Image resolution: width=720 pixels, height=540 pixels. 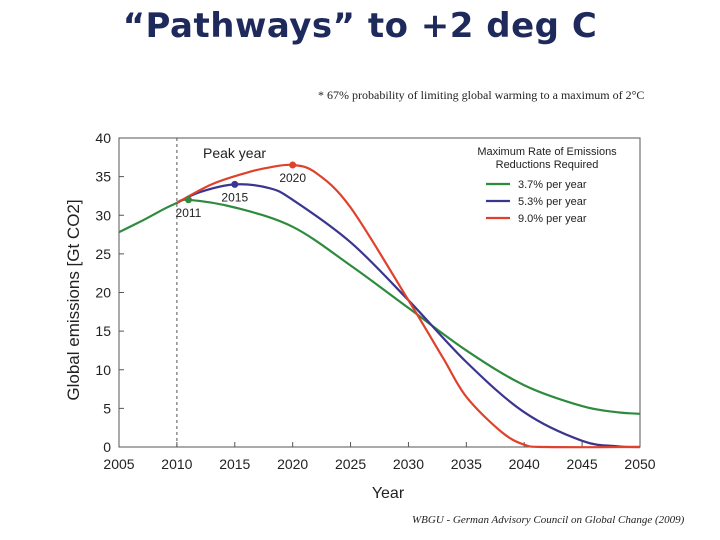 What do you see at coordinates (292, 464) in the screenshot?
I see `x-tick-label: 2020` at bounding box center [292, 464].